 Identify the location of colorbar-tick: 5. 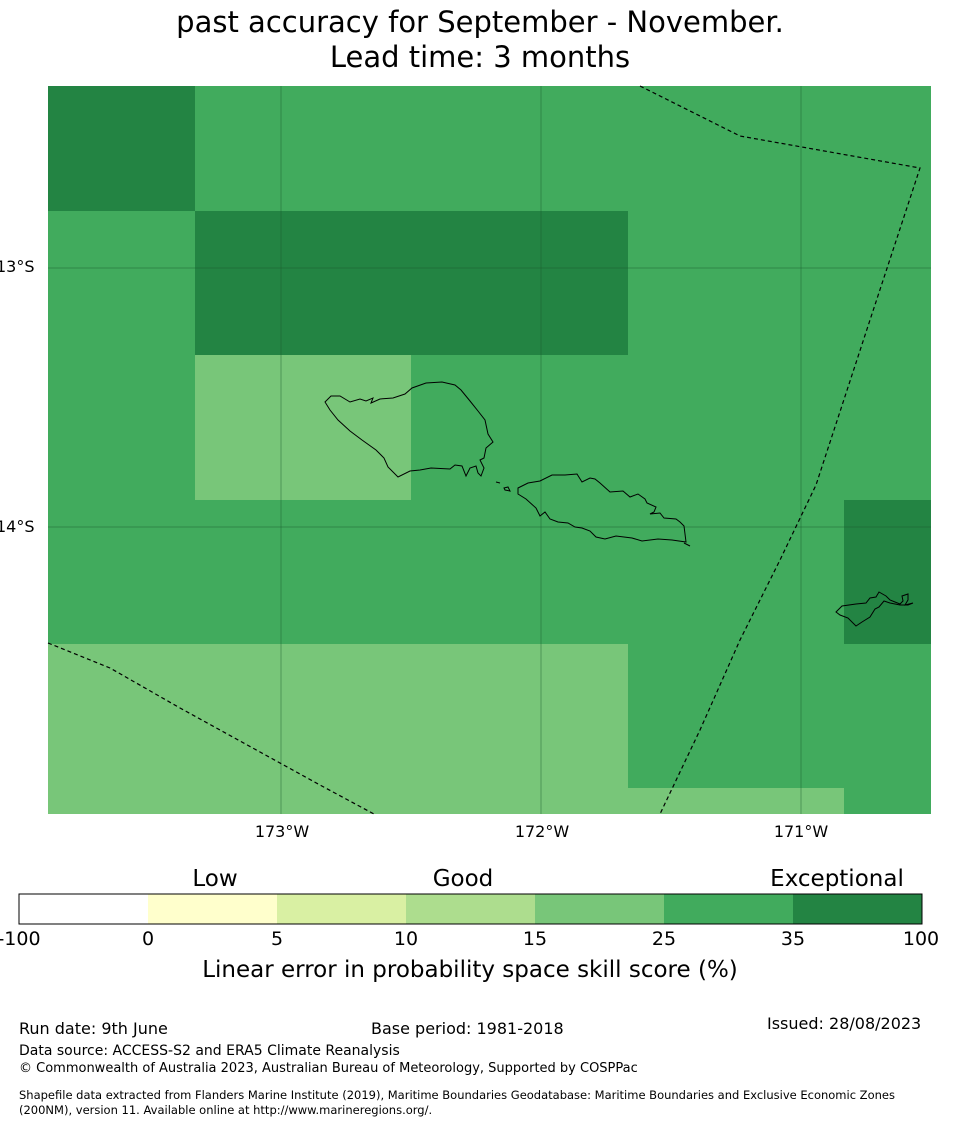
(277, 939).